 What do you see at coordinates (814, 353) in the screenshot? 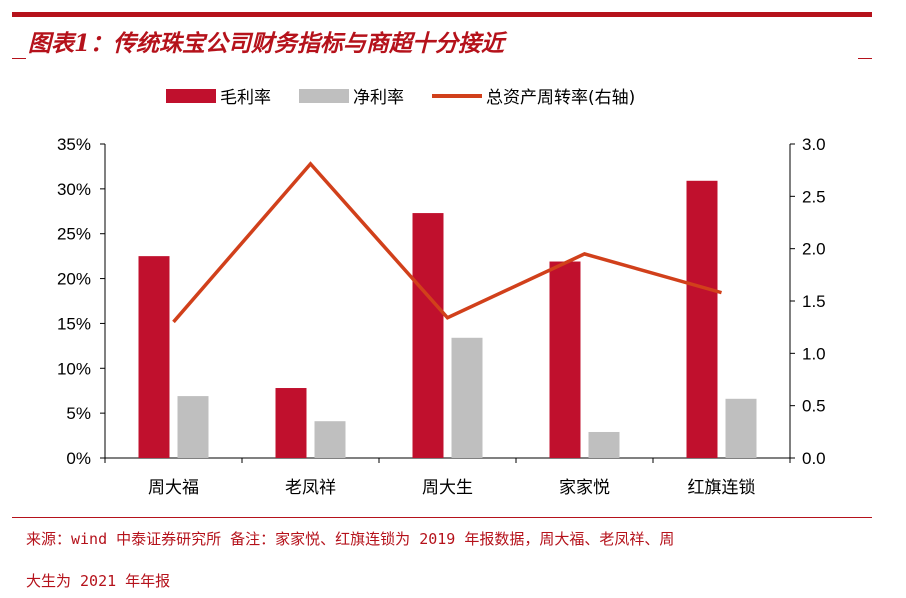
I see `y2-tick-label: 1.0` at bounding box center [814, 353].